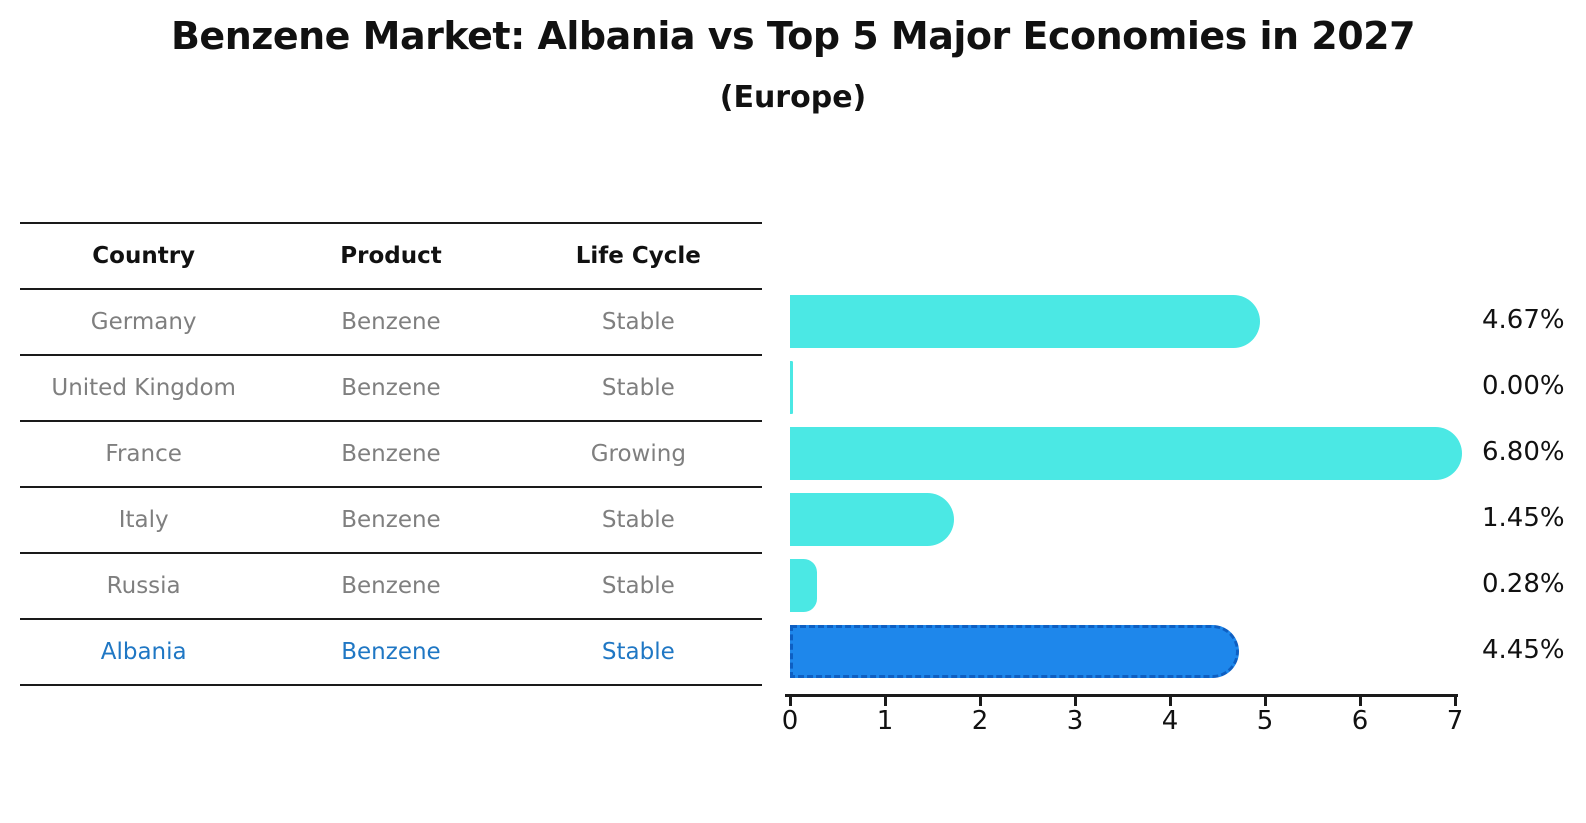  I want to click on x-axis-tick-label: 3, so click(1075, 721).